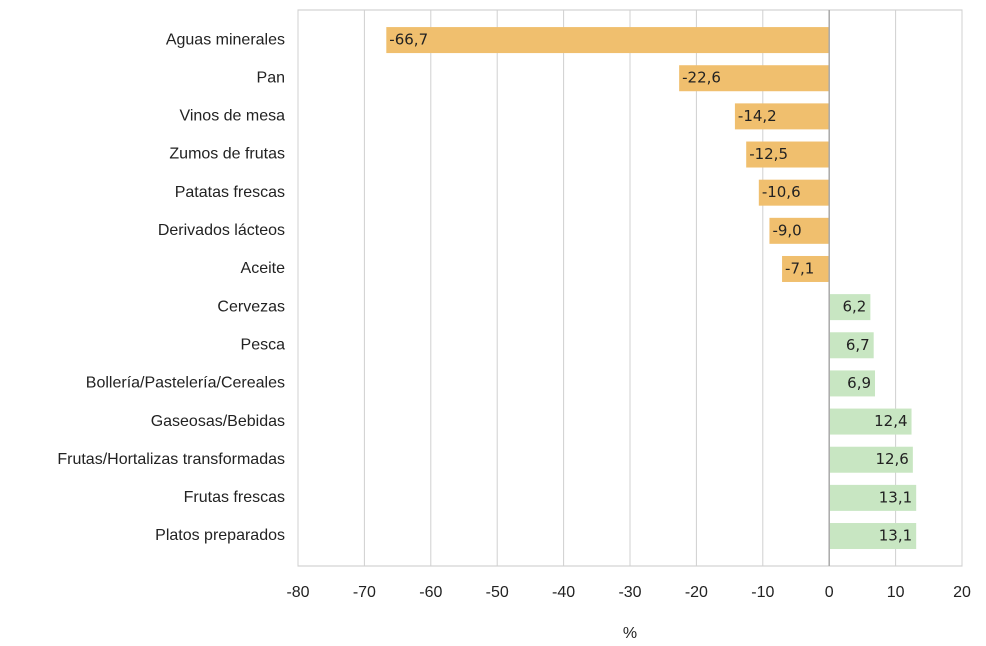 This screenshot has width=986, height=646. What do you see at coordinates (263, 344) in the screenshot?
I see `y-tick-label: Pesca` at bounding box center [263, 344].